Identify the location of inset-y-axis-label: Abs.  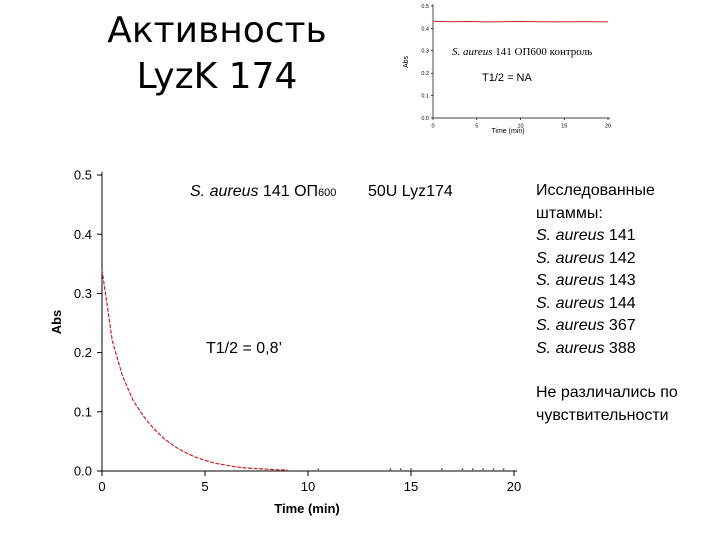
(406, 61).